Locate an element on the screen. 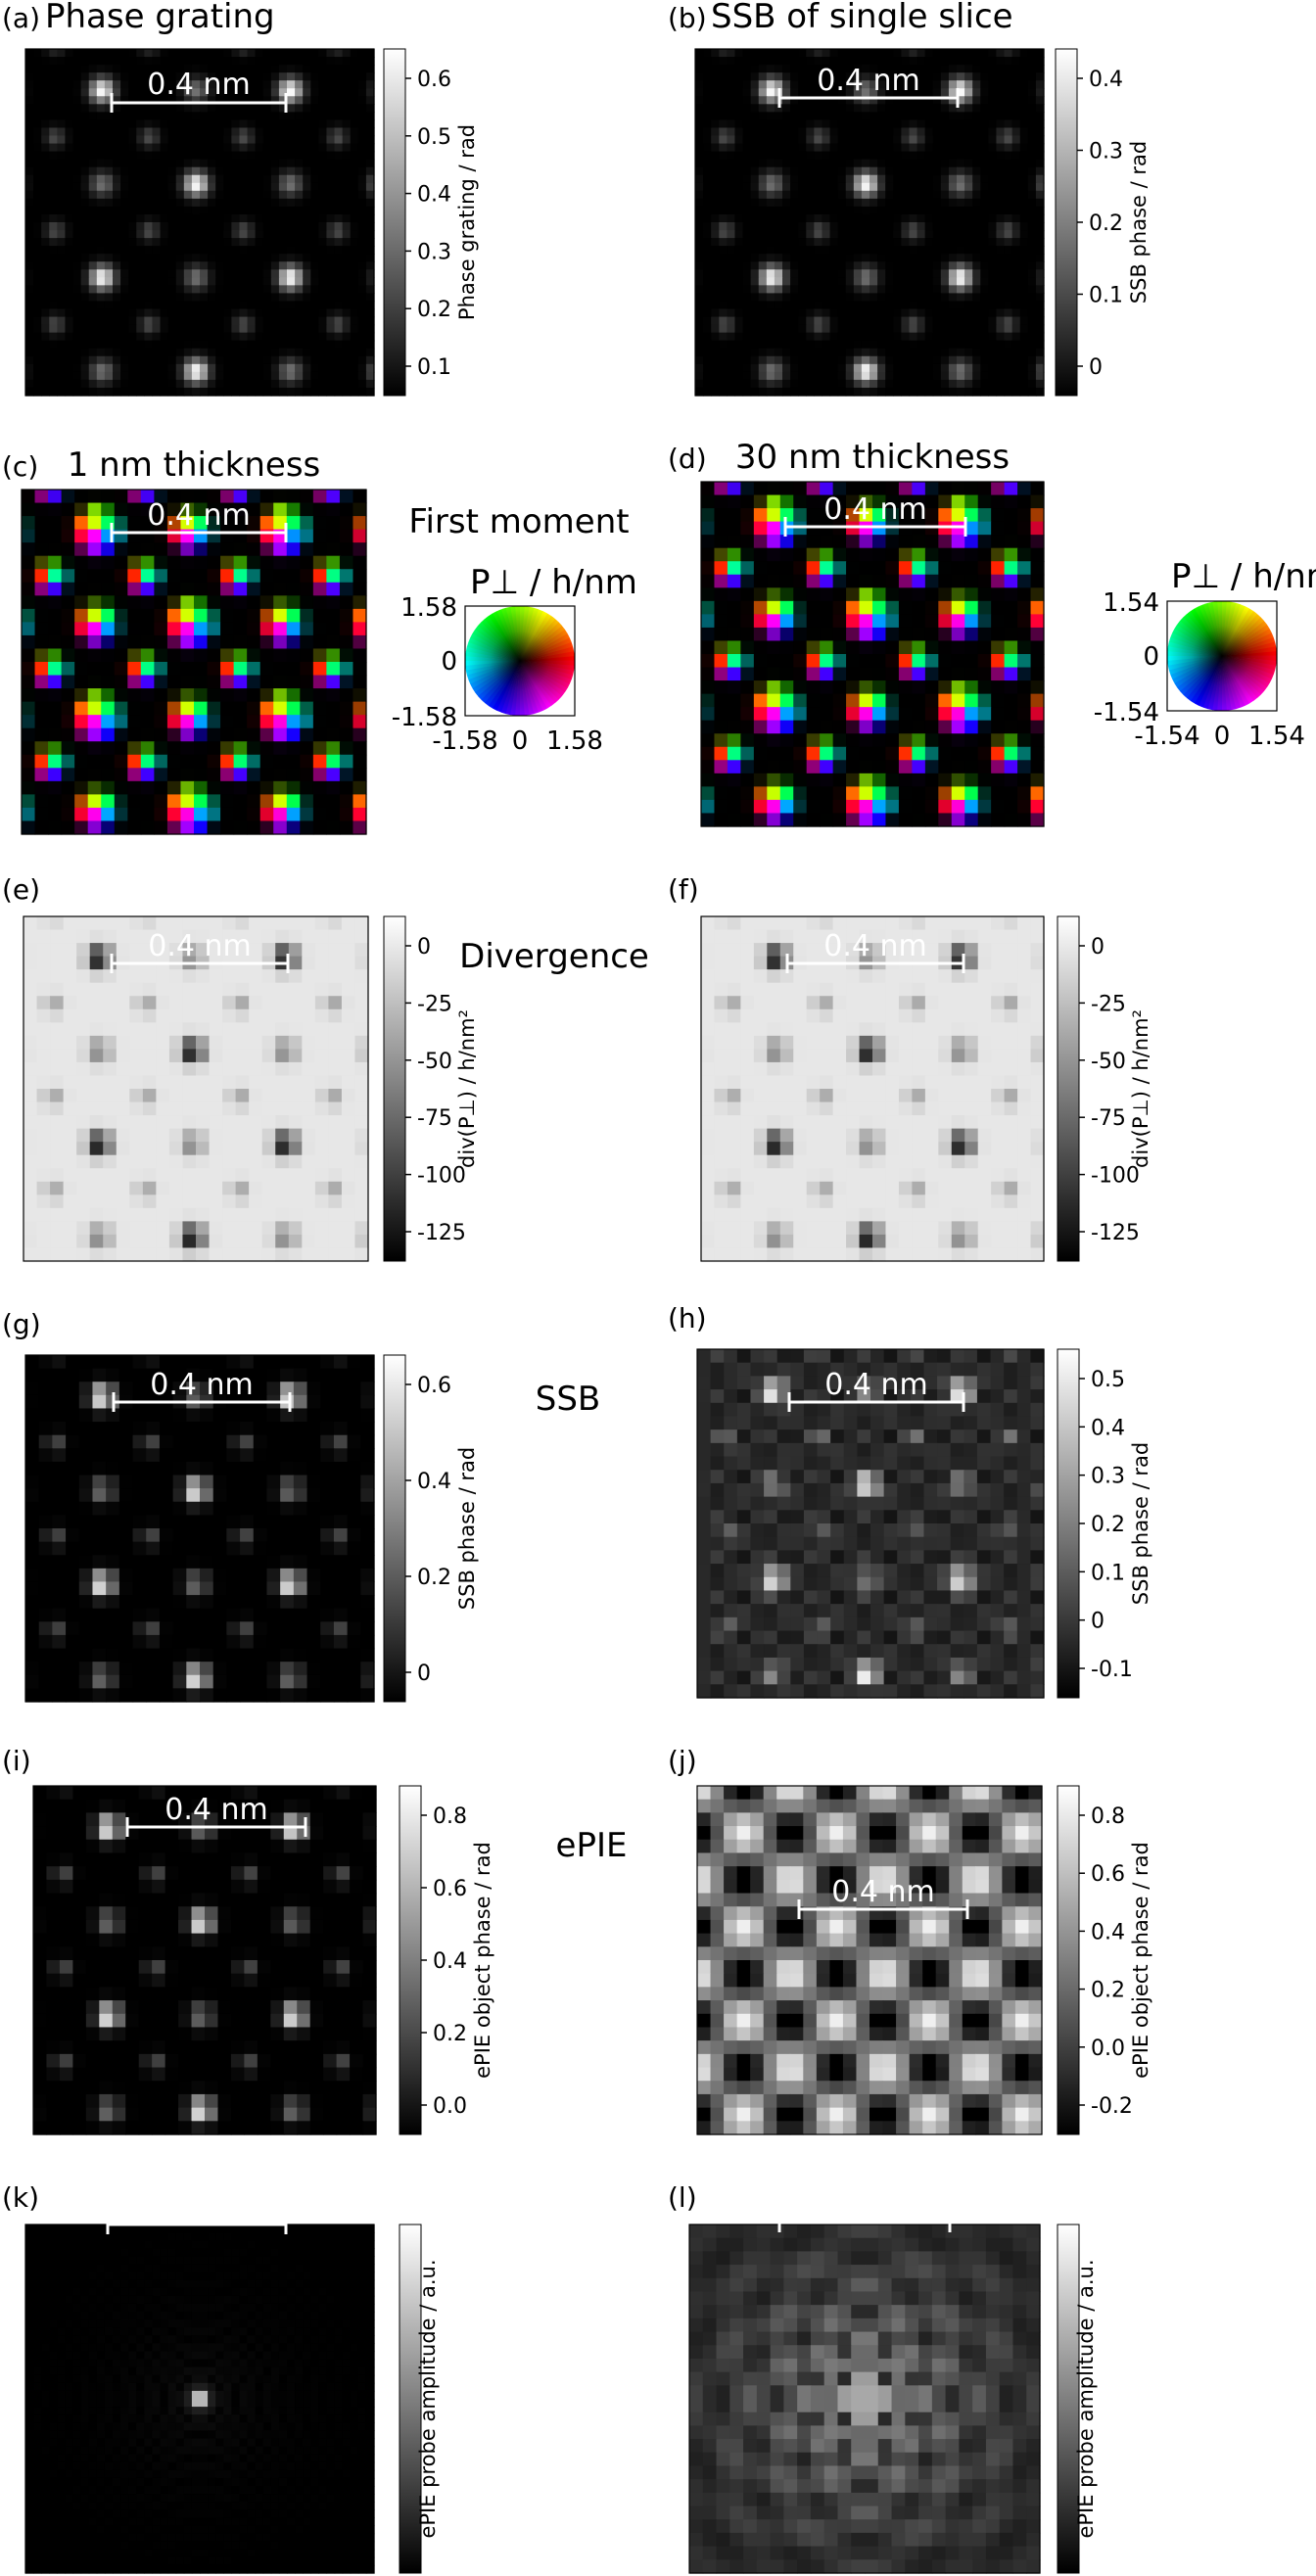  panel-h-letter: (h) is located at coordinates (687, 1318).